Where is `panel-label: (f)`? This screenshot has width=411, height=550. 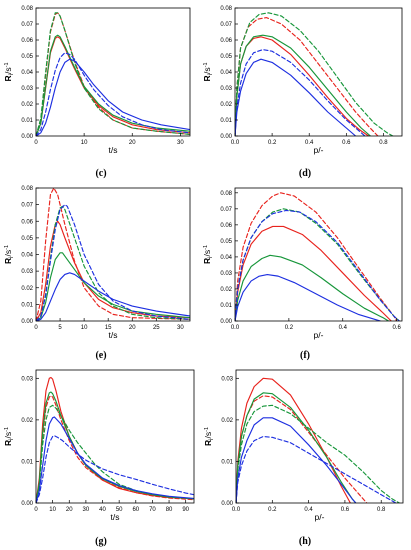 panel-label: (f) is located at coordinates (305, 355).